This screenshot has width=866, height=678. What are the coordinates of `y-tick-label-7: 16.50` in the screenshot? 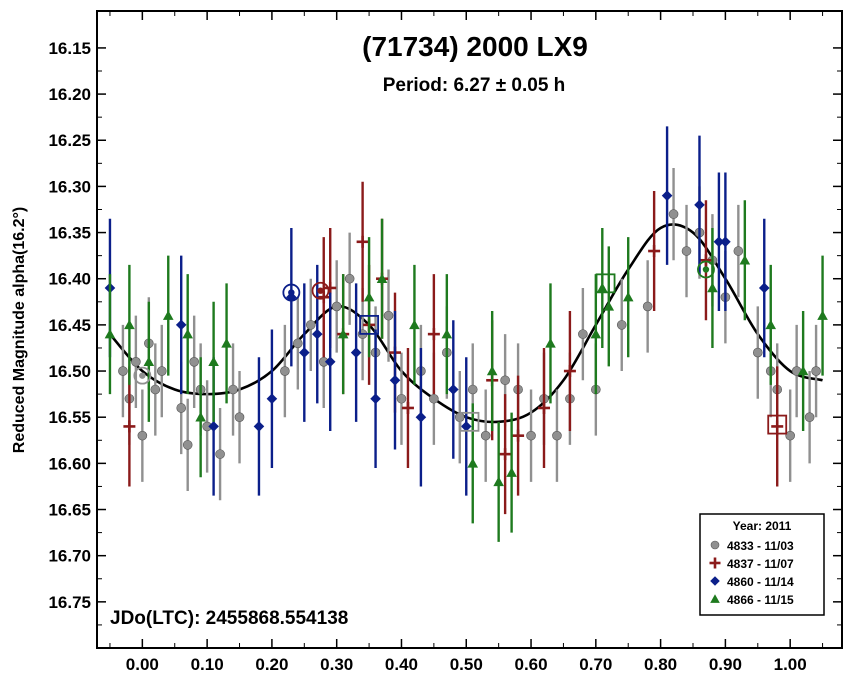 It's located at (69, 371).